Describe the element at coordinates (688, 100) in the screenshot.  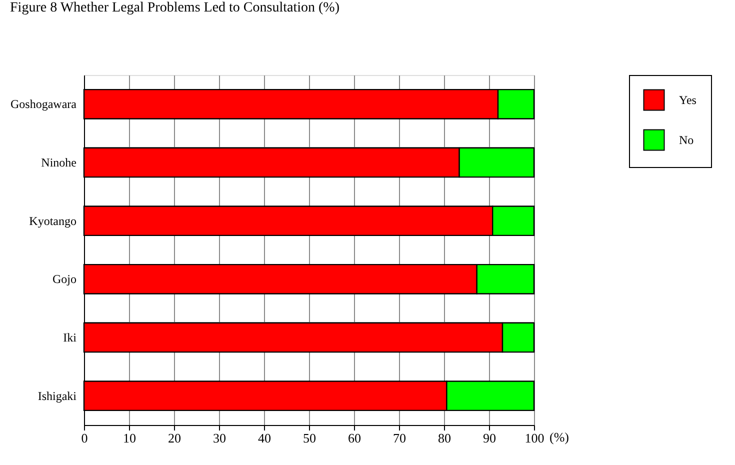
I see `legend-label: Yes` at that location.